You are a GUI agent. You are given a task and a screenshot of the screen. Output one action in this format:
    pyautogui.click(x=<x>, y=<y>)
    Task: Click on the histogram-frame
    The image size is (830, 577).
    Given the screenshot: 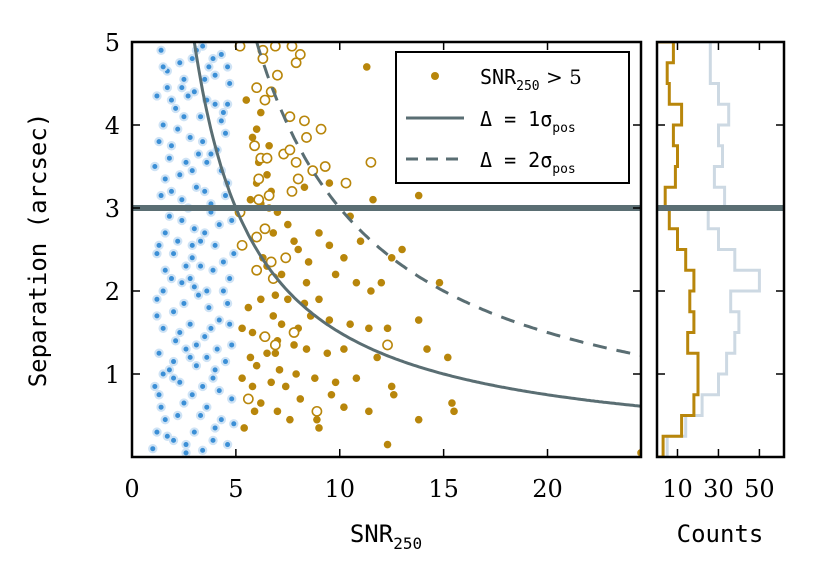 What is the action you would take?
    pyautogui.click(x=720, y=249)
    